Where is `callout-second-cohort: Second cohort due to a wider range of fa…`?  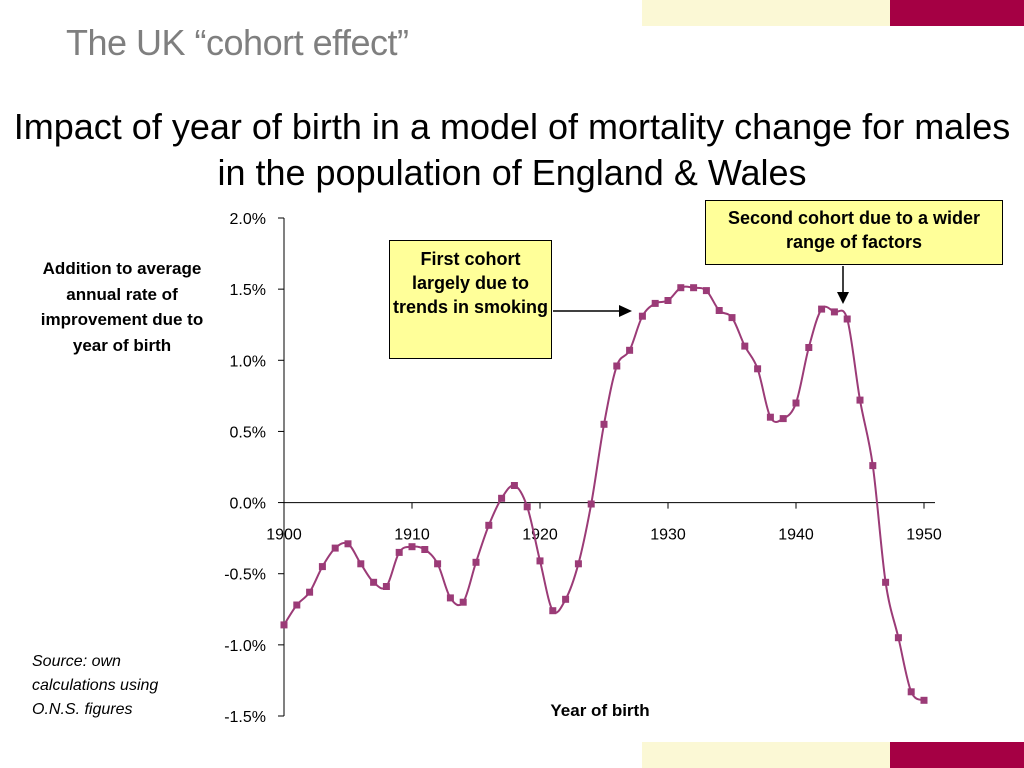 callout-second-cohort: Second cohort due to a wider range of fa… is located at coordinates (854, 232).